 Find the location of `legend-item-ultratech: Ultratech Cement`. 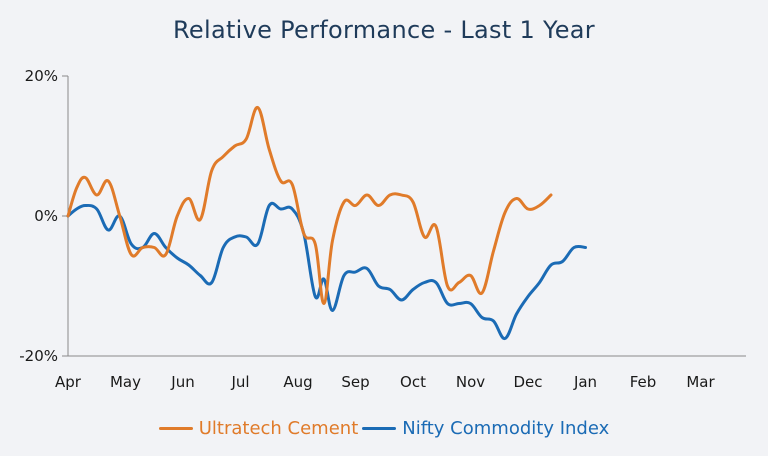

legend-item-ultratech: Ultratech Cement is located at coordinates (258, 428).